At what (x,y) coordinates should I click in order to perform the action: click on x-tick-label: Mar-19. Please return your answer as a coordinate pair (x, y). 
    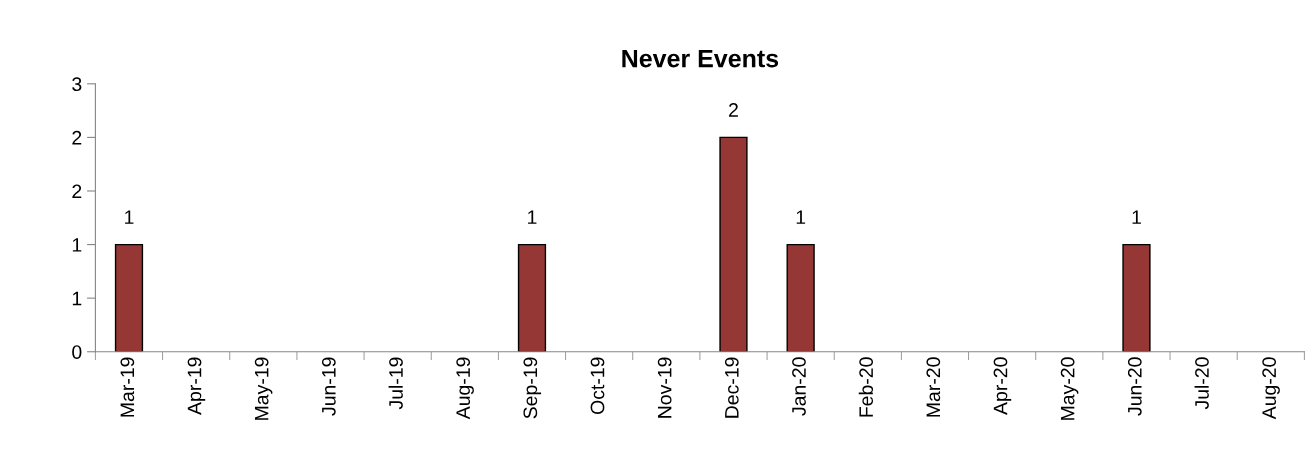
    Looking at the image, I should click on (127, 387).